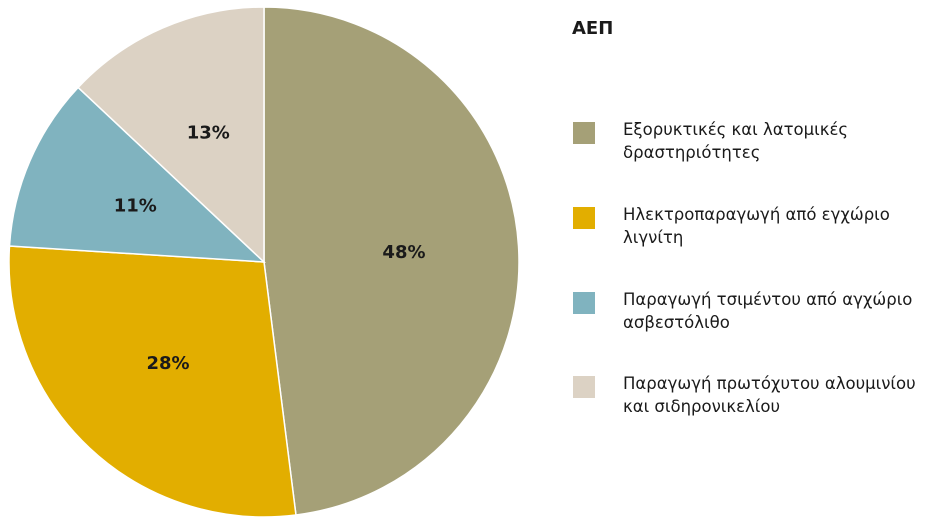 The height and width of the screenshot is (519, 933). Describe the element at coordinates (593, 28) in the screenshot. I see `legend-title: ΑΕΠ` at that location.